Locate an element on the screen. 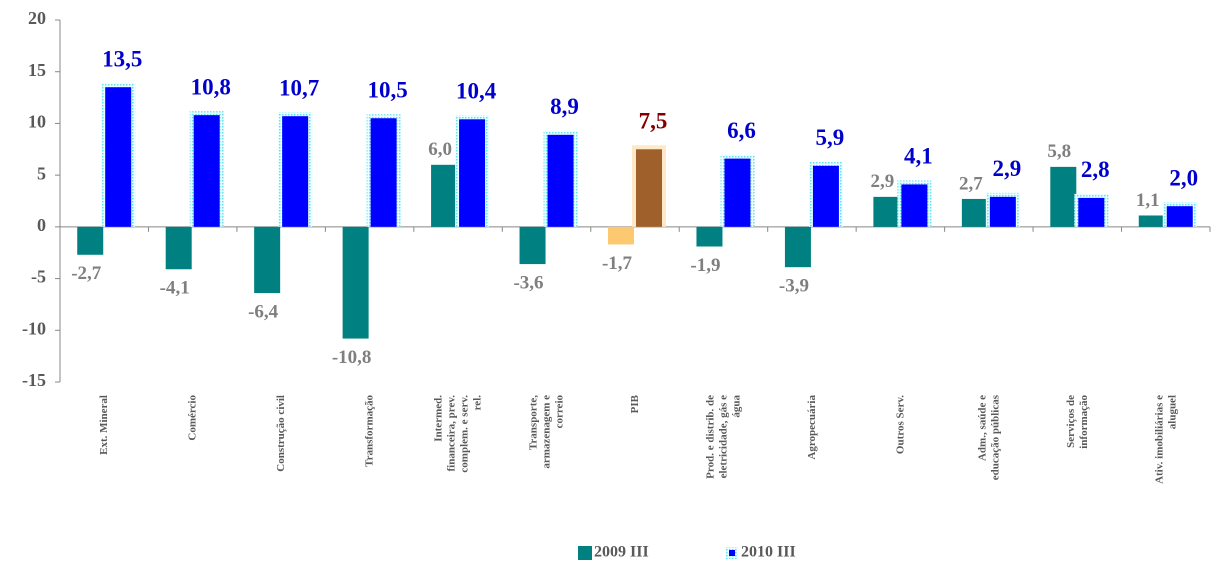 The image size is (1218, 563). x-tick-label-line: eletricidade, gás e is located at coordinates (723, 437).